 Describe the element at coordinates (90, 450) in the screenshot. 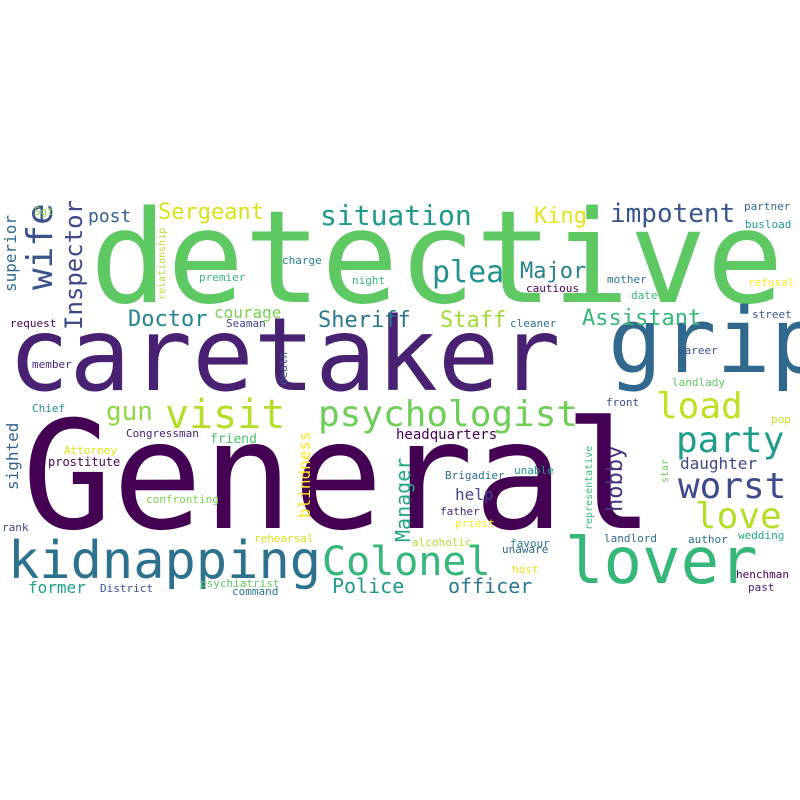

I see `word-attorney: Attorney` at that location.